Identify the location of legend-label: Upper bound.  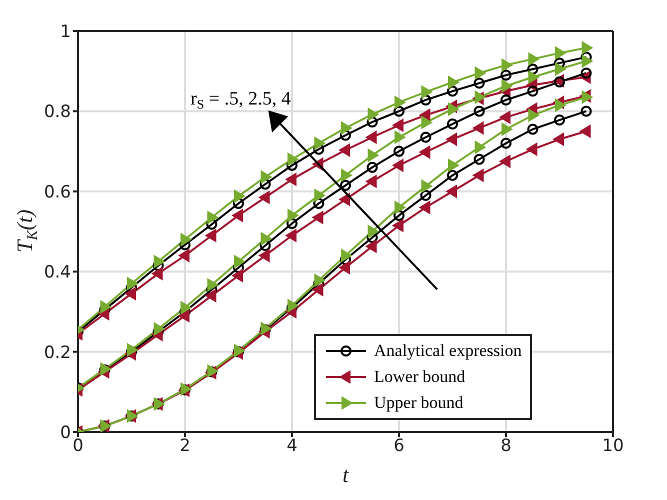
(419, 403).